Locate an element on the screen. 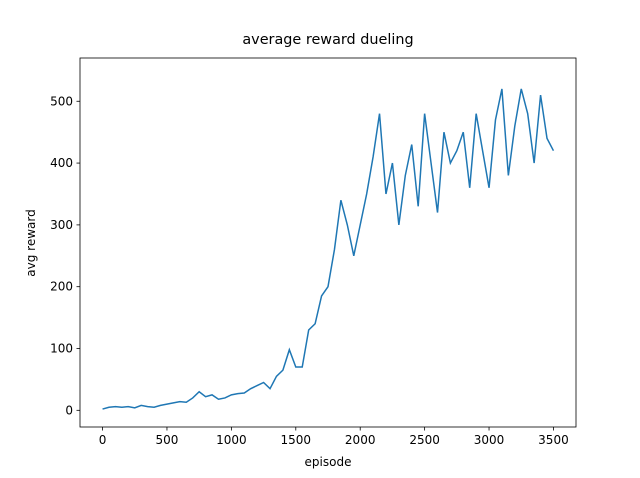 The width and height of the screenshot is (640, 478). x-tick-label: 3500 is located at coordinates (553, 440).